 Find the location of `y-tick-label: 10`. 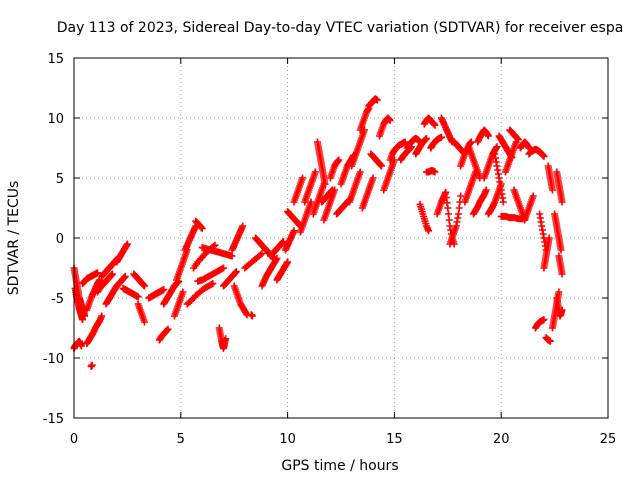

y-tick-label: 10 is located at coordinates (55, 119).